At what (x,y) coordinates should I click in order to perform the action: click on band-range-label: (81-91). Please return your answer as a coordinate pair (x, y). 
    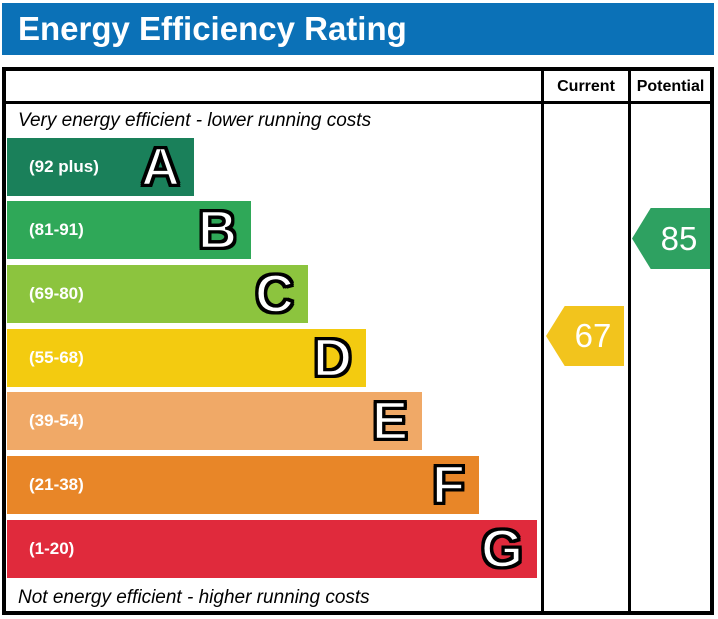
    Looking at the image, I should click on (56, 229).